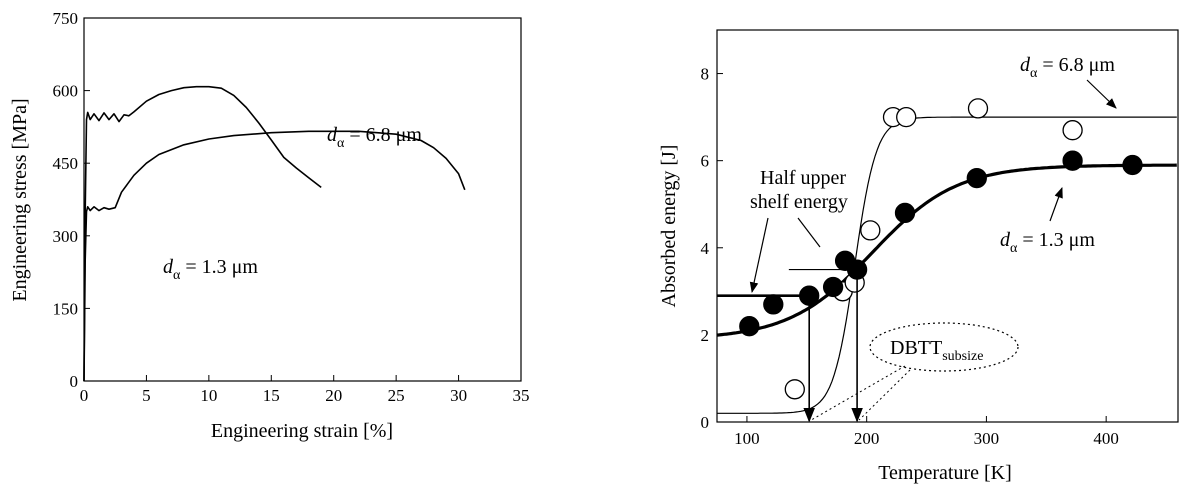  I want to click on right-label-6-8um: dα = 6.8 μm, so click(1067, 67).